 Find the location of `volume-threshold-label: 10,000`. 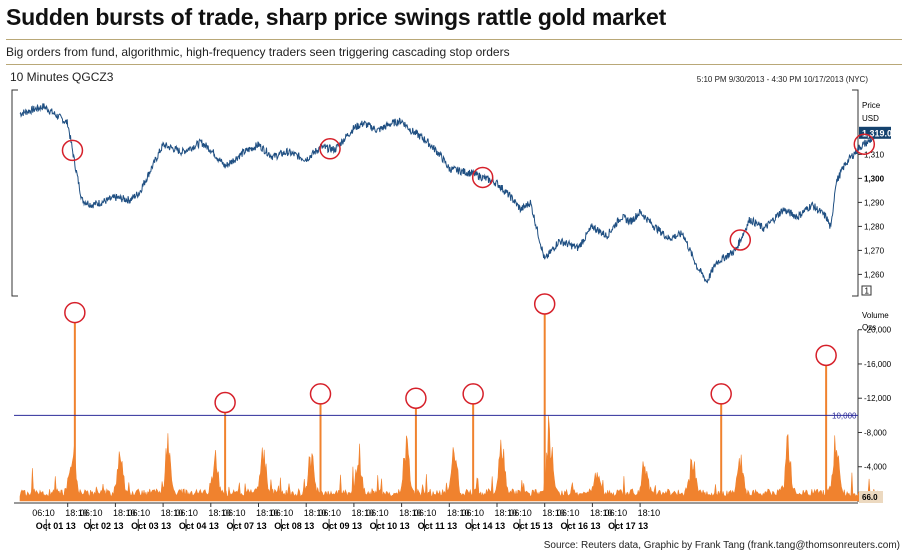

volume-threshold-label: 10,000 is located at coordinates (844, 415).